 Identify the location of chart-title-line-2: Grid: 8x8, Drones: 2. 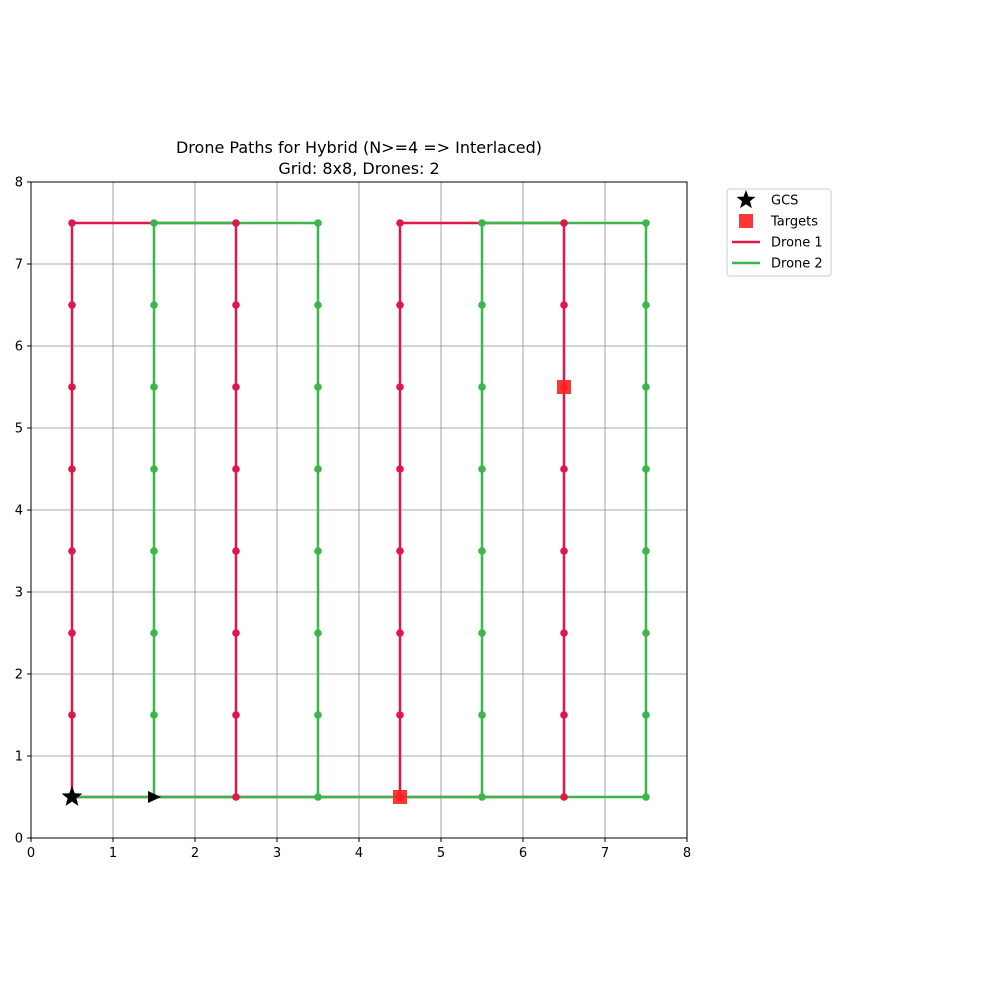
(358, 168).